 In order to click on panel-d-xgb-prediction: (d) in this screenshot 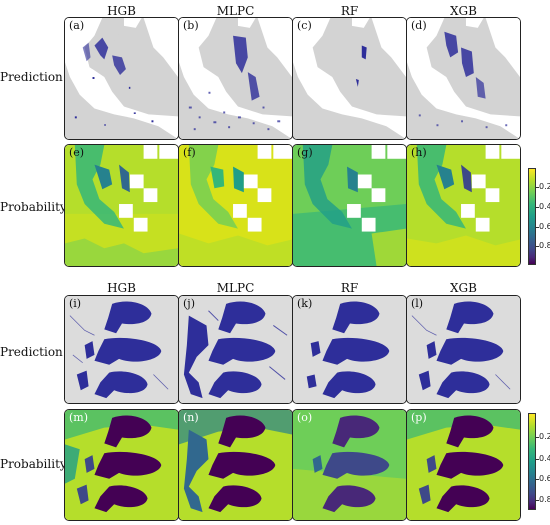, I will do `click(463, 78)`.